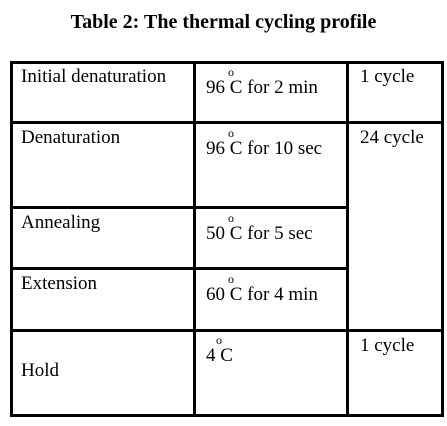  I want to click on row-1-temperature: 96 C for 2 min, so click(262, 88).